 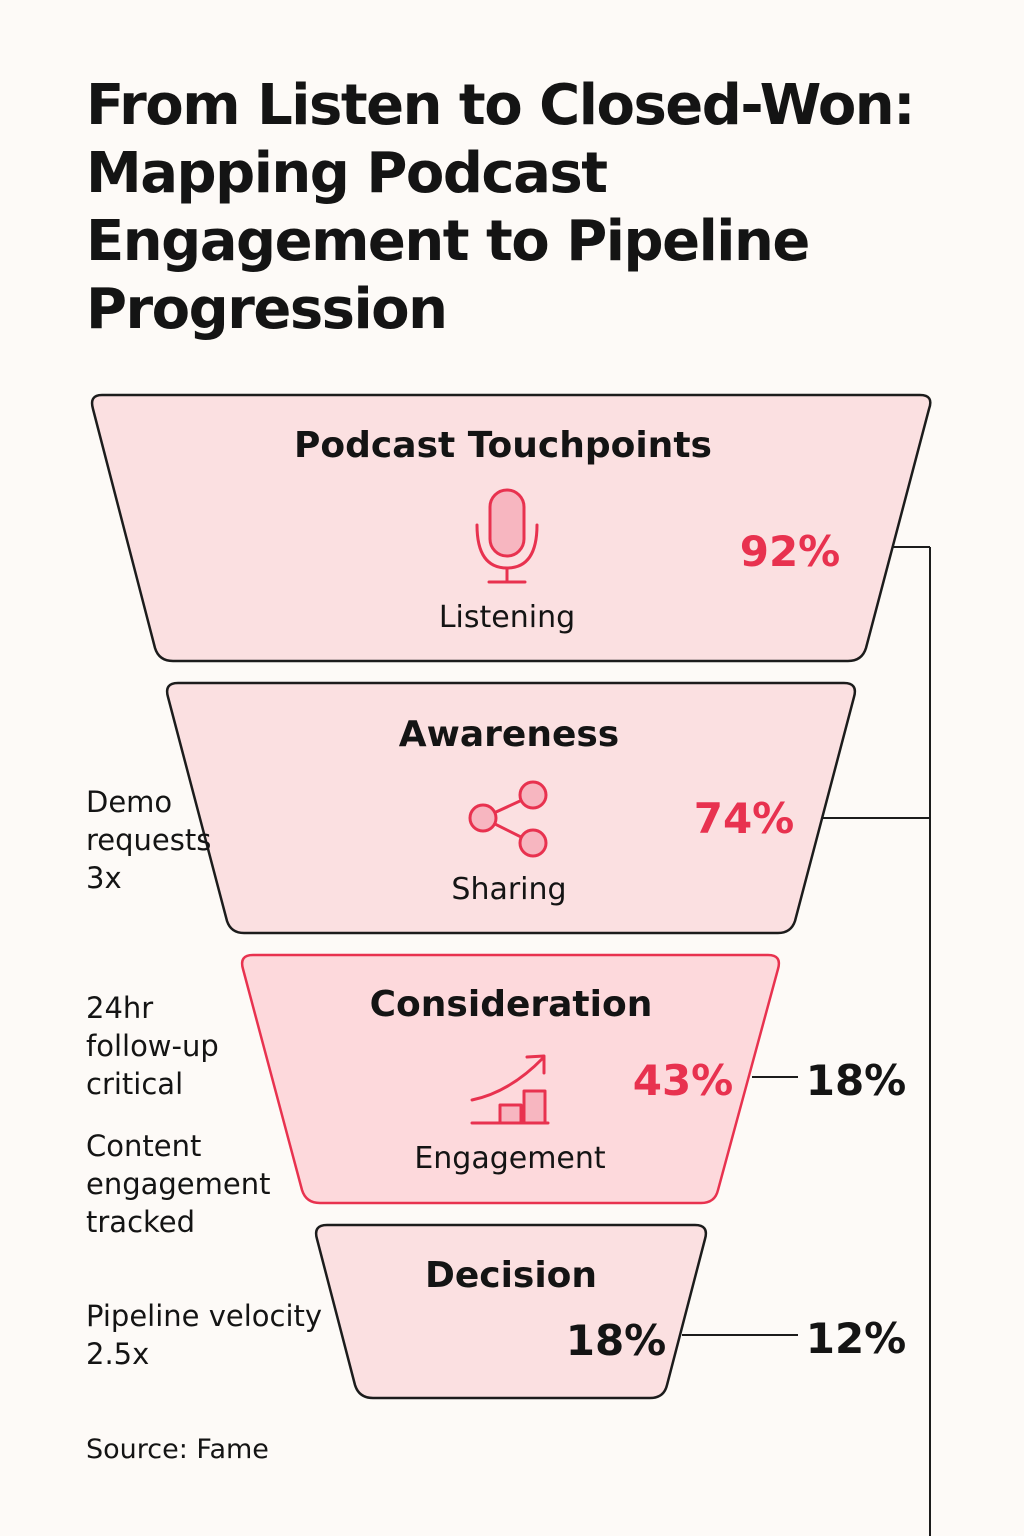 I want to click on microphone-icon, so click(x=507, y=536).